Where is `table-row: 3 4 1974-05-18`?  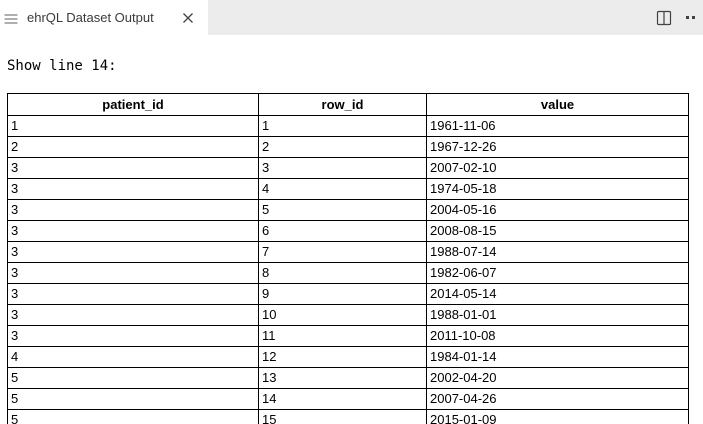
table-row: 3 4 1974-05-18 is located at coordinates (348, 189).